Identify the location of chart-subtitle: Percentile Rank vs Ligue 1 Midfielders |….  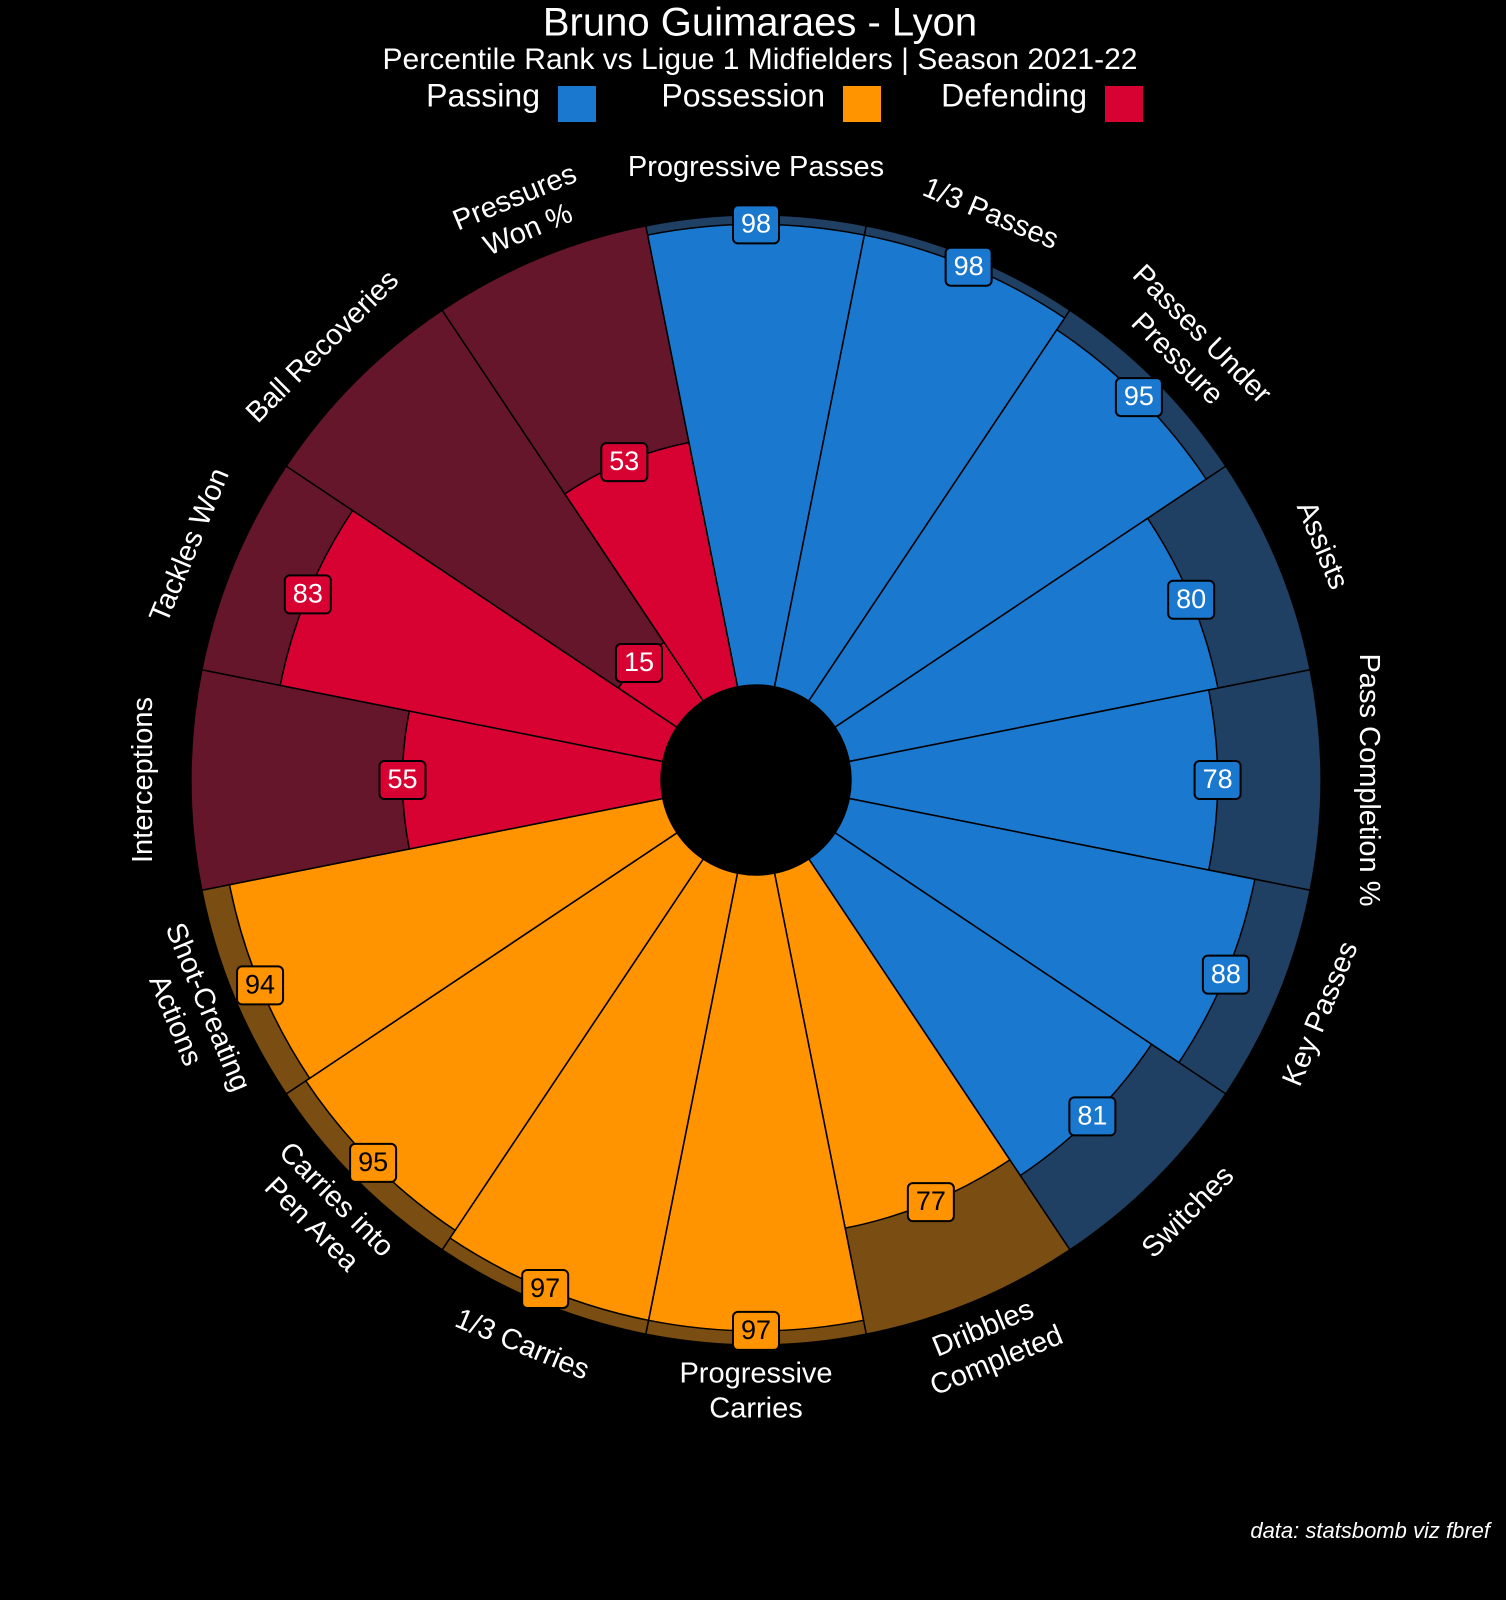
(760, 59).